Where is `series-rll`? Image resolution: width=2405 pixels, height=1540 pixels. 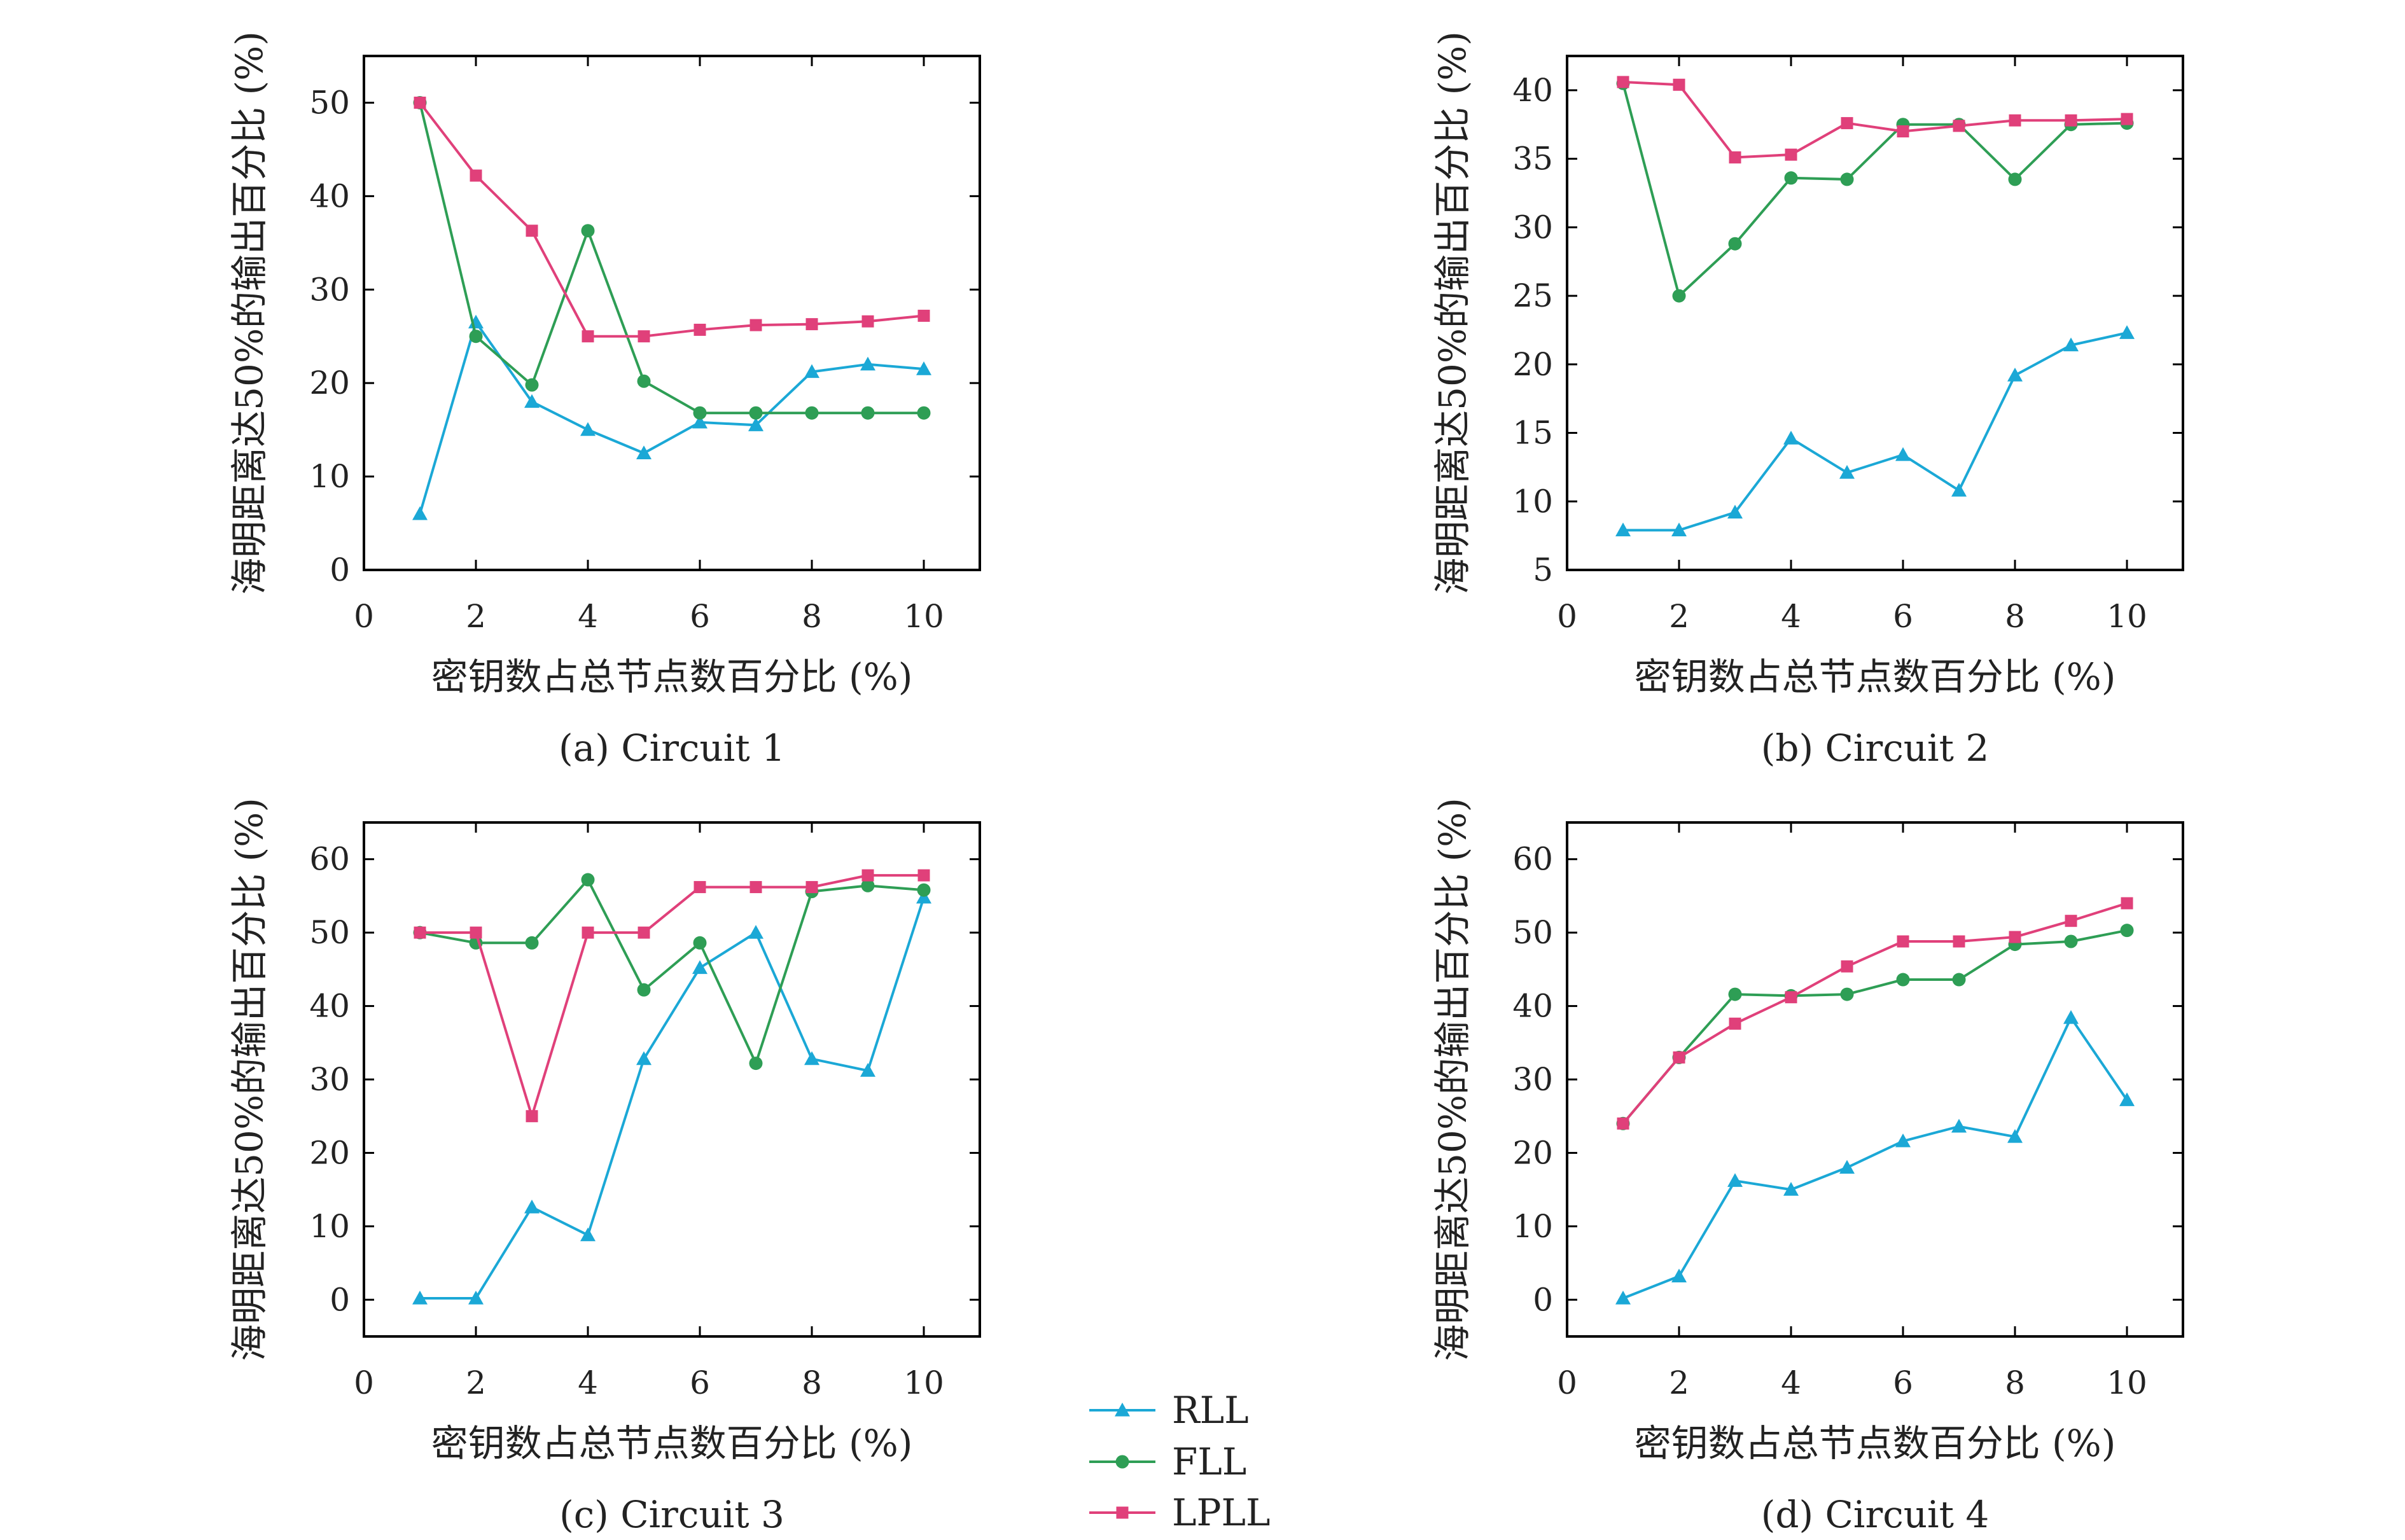
series-rll is located at coordinates (1875, 1158).